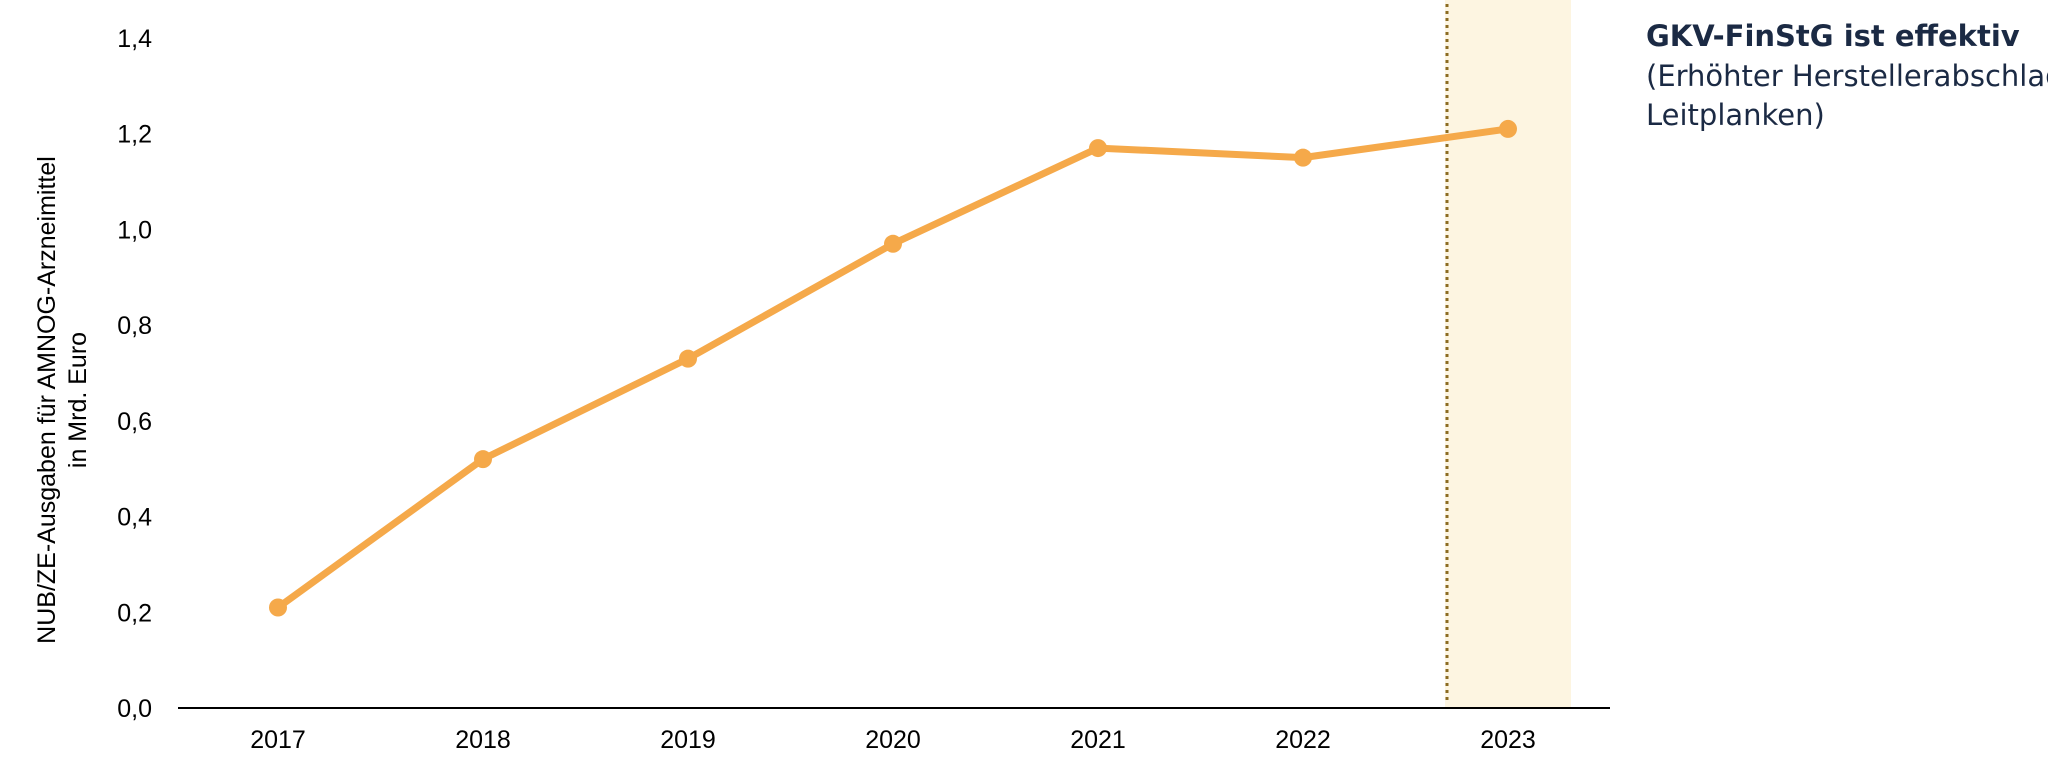 Image resolution: width=2048 pixels, height=770 pixels. What do you see at coordinates (688, 740) in the screenshot?
I see `x-tick-label: 2019` at bounding box center [688, 740].